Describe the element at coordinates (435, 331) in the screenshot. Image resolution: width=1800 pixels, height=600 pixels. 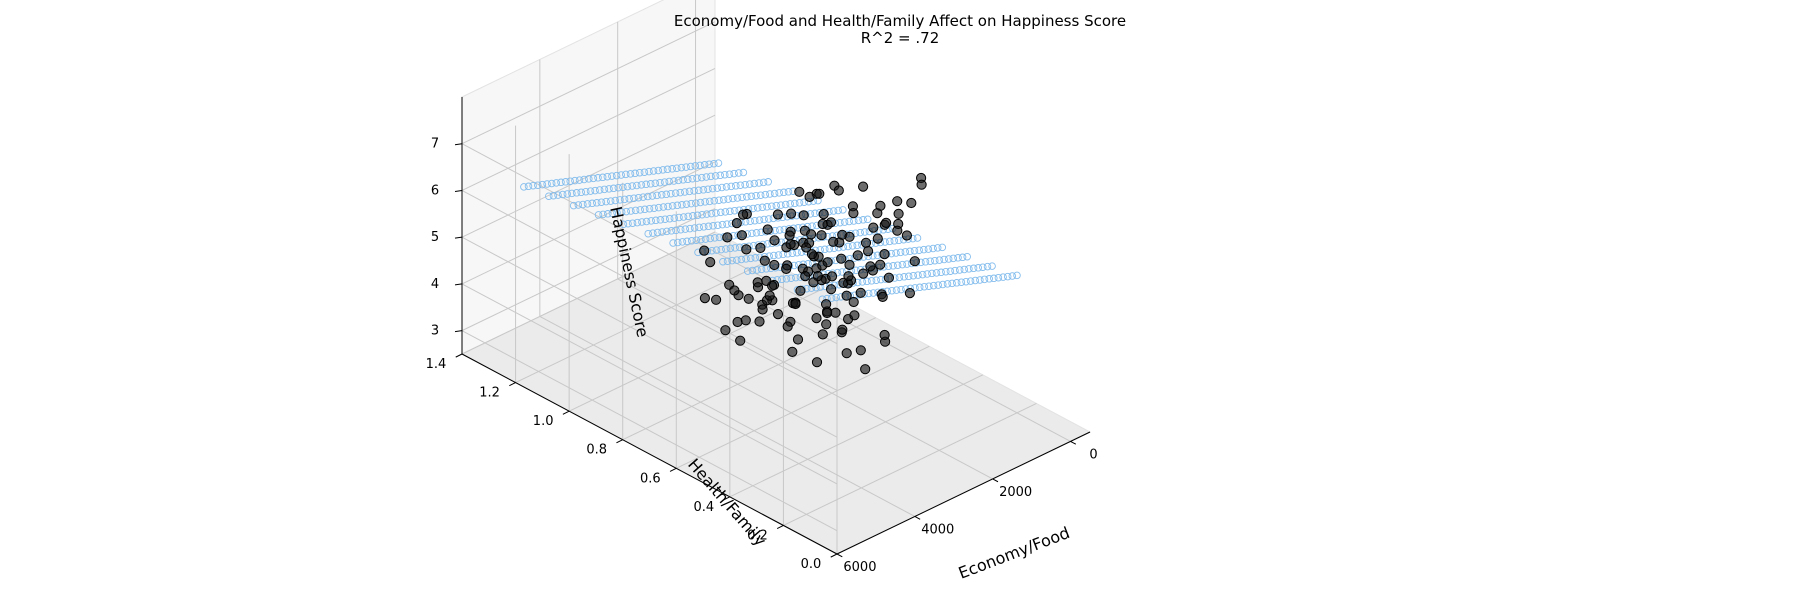
I see `z-tick-label: 3` at that location.